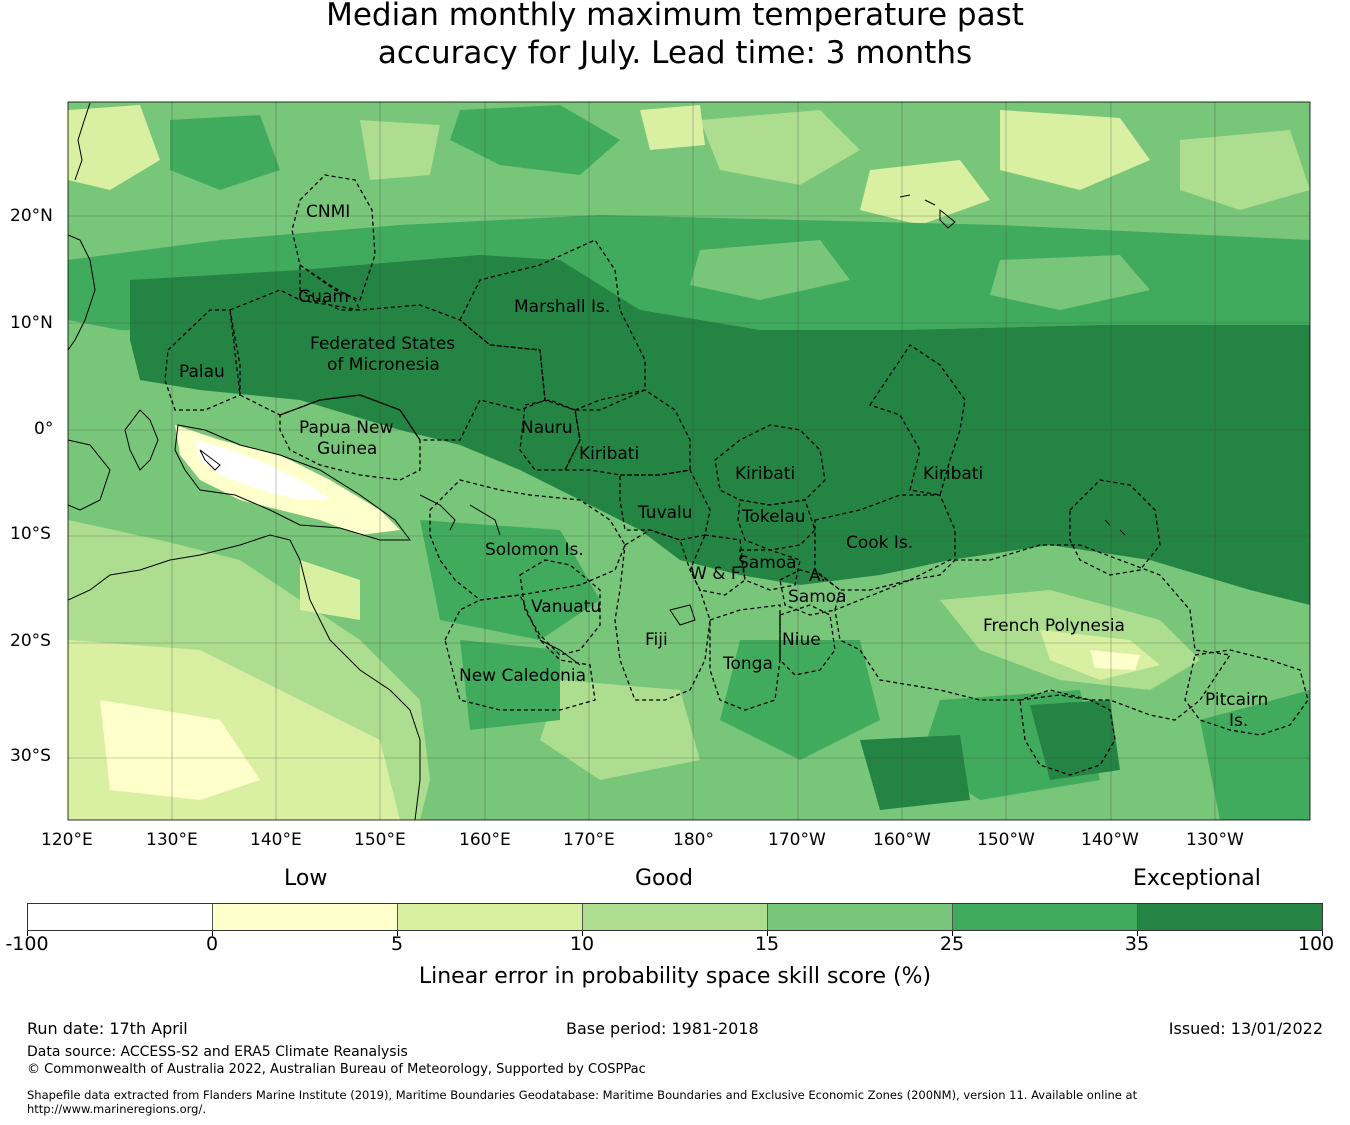 Image resolution: width=1350 pixels, height=1125 pixels. Describe the element at coordinates (953, 474) in the screenshot. I see `region-label-kiribati-3: Kiribati` at that location.